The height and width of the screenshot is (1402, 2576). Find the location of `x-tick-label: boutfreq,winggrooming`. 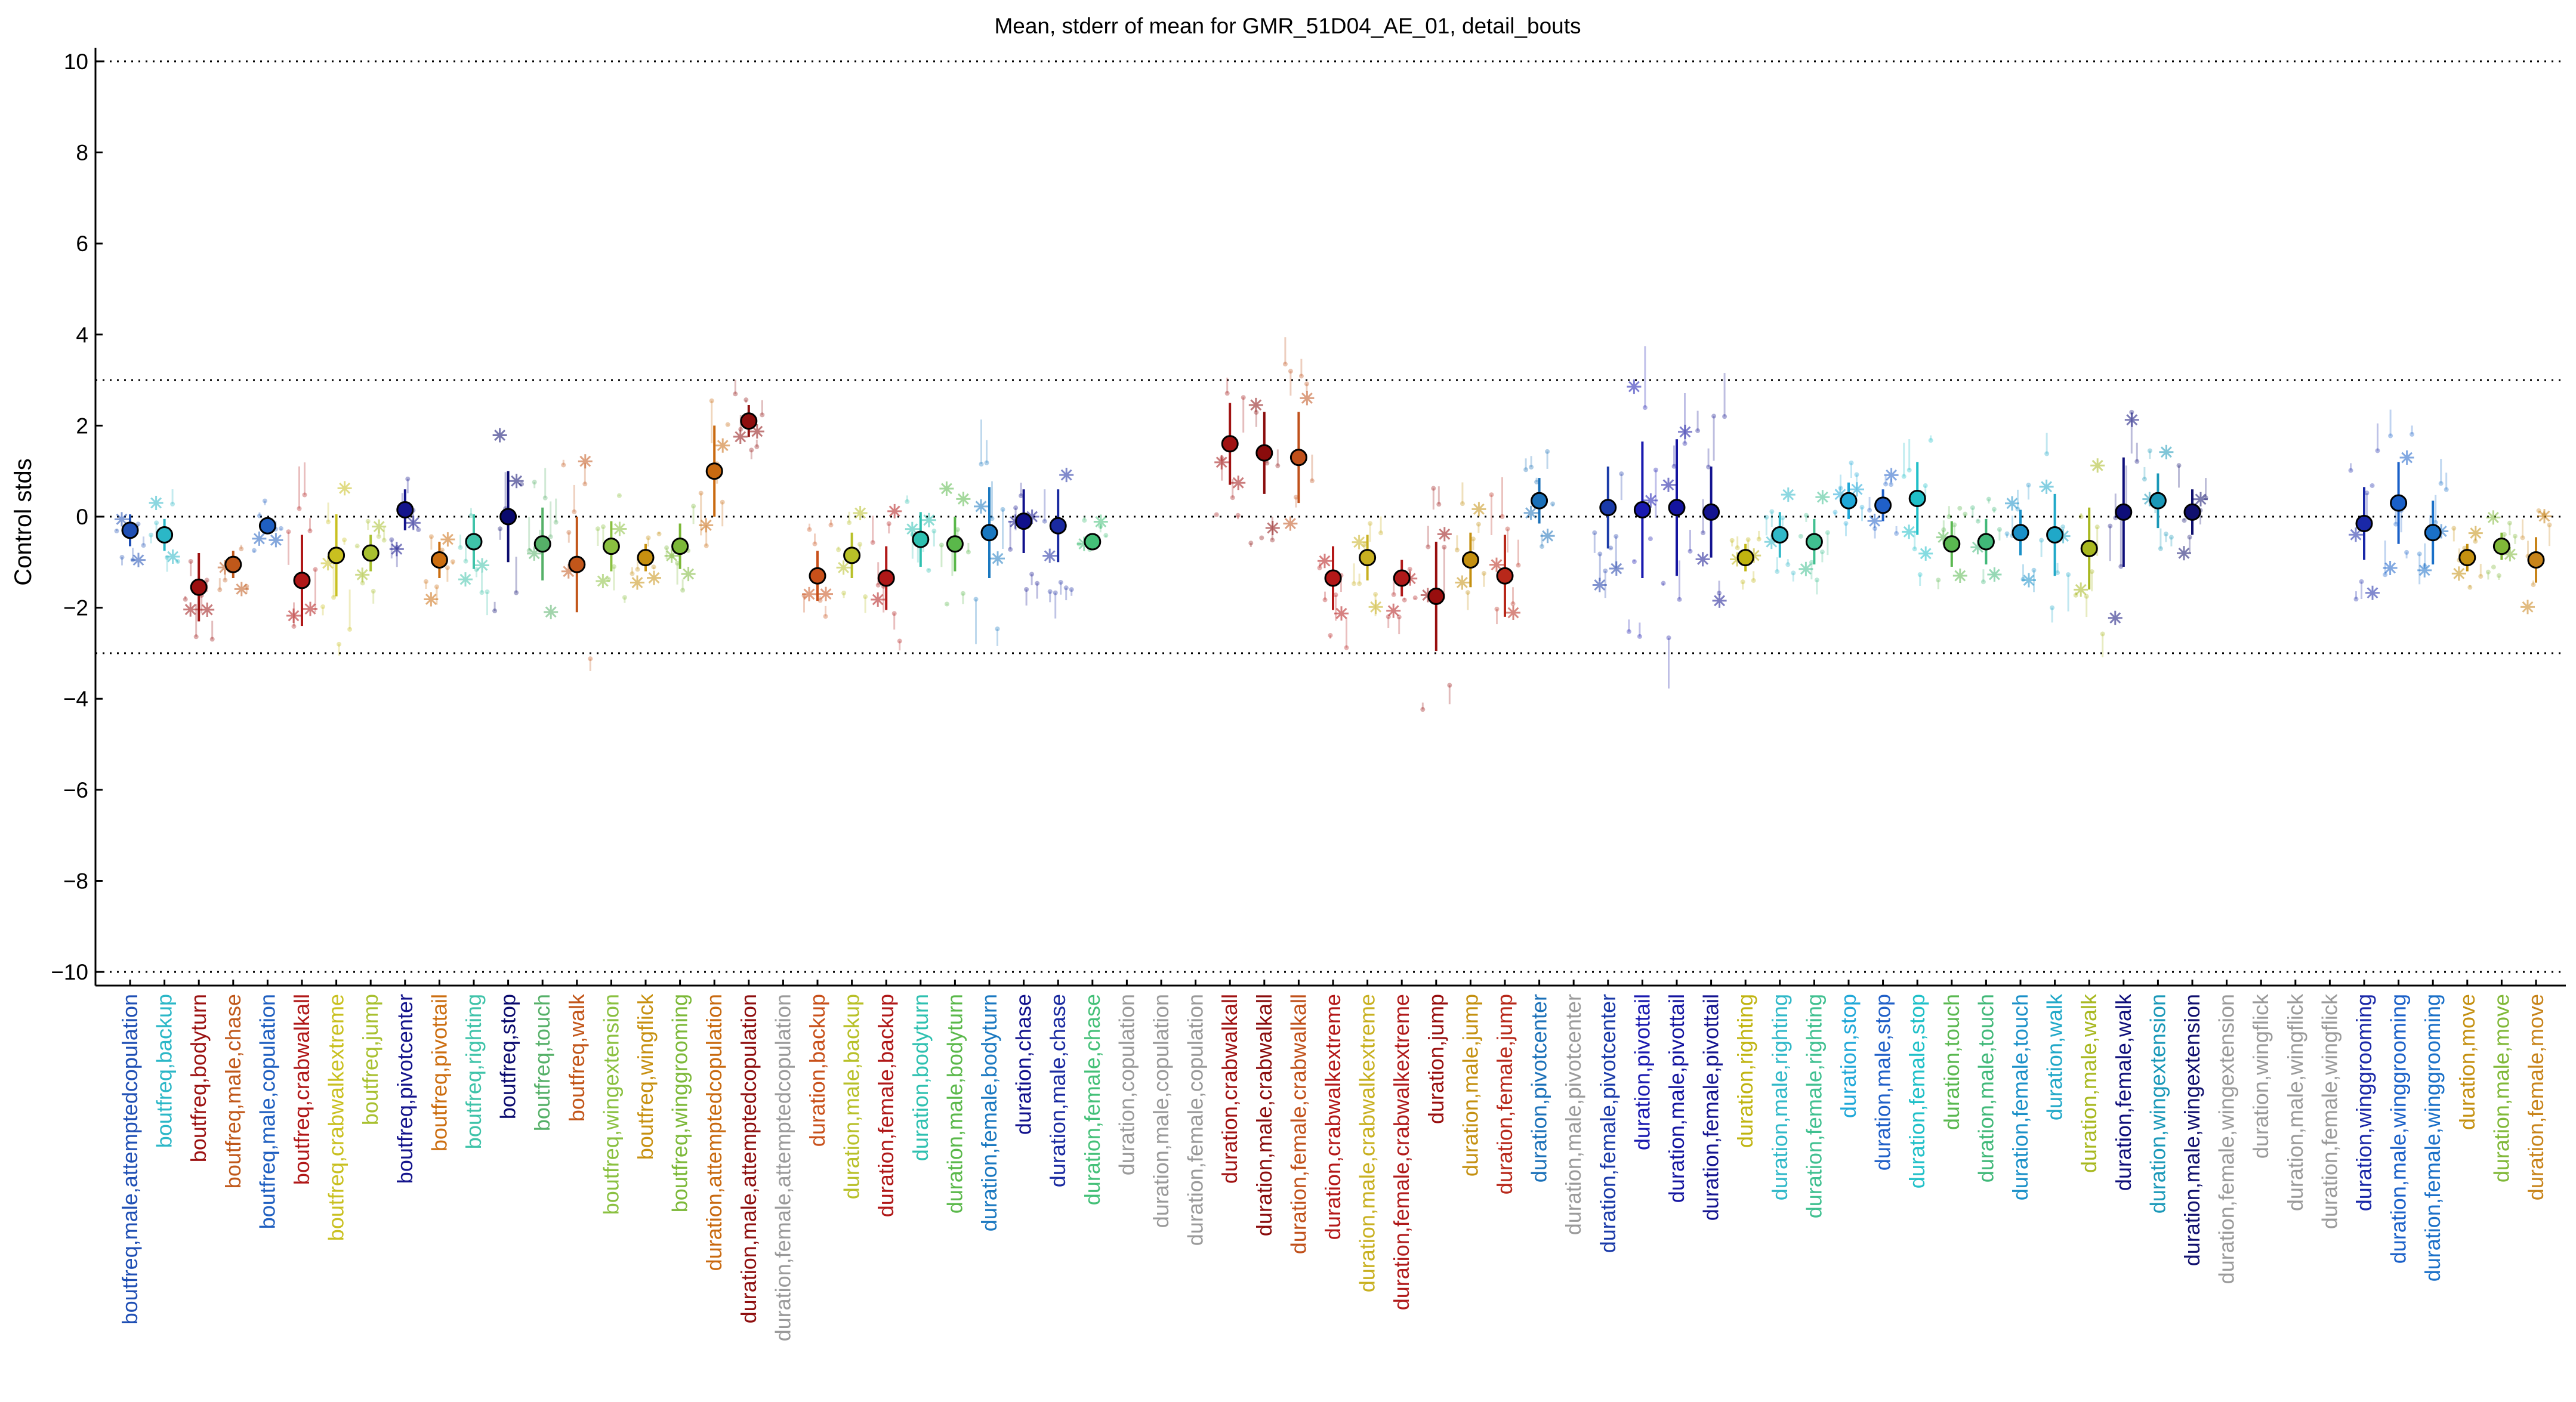

x-tick-label: boutfreq,winggrooming is located at coordinates (680, 1103).